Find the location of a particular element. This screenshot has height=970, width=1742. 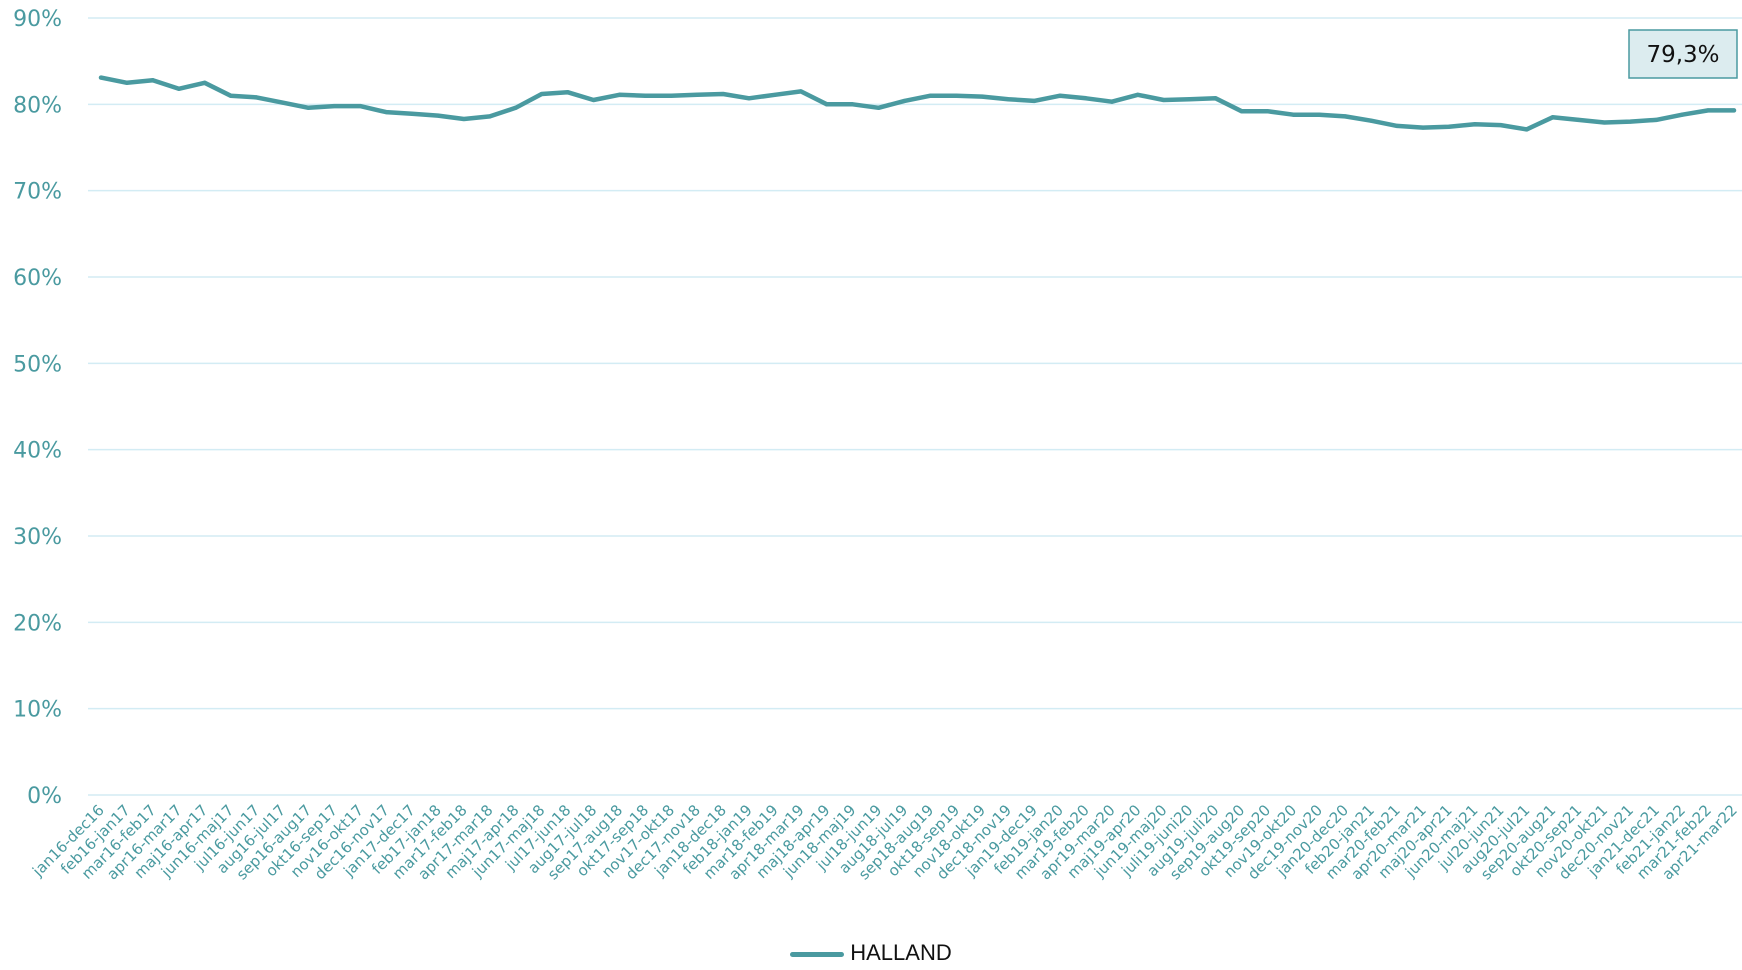

legend-swatch-halland is located at coordinates (817, 954).